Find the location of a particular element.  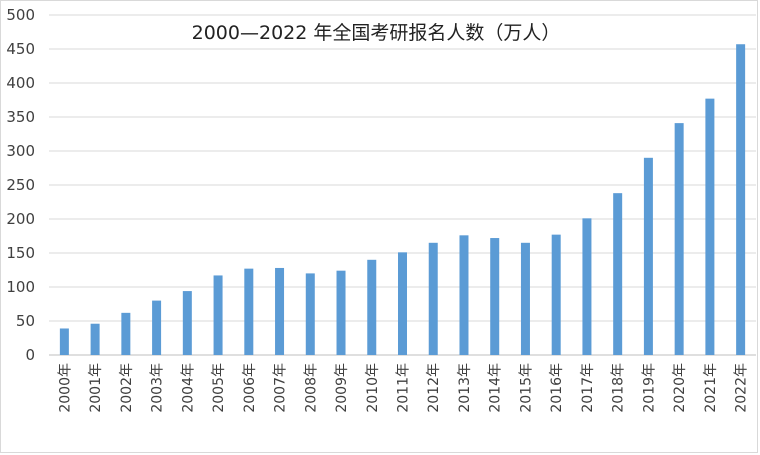

x-tick-label: 2015年 is located at coordinates (526, 388).